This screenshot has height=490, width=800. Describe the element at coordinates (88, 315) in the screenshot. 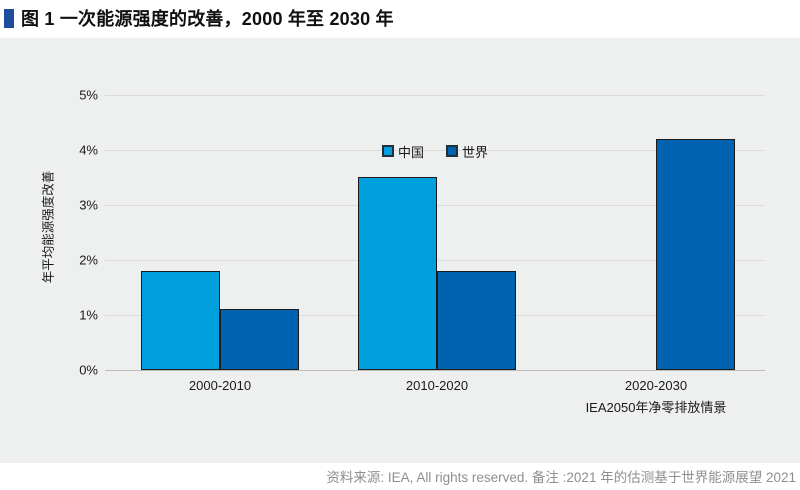

I see `y-tick-1pct: 1%` at that location.